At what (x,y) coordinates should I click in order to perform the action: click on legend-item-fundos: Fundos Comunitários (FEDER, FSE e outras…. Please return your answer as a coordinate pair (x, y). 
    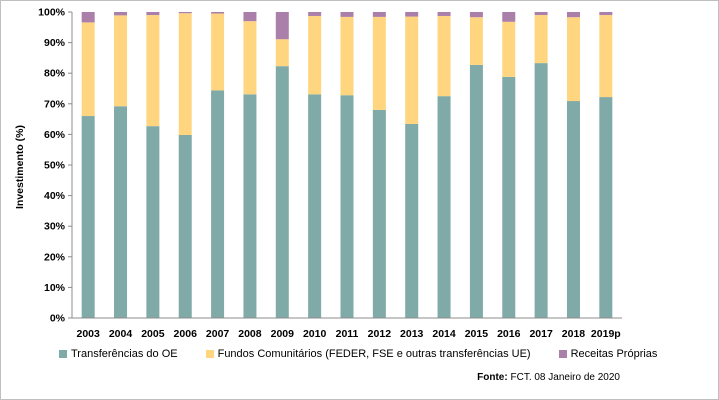
    Looking at the image, I should click on (368, 354).